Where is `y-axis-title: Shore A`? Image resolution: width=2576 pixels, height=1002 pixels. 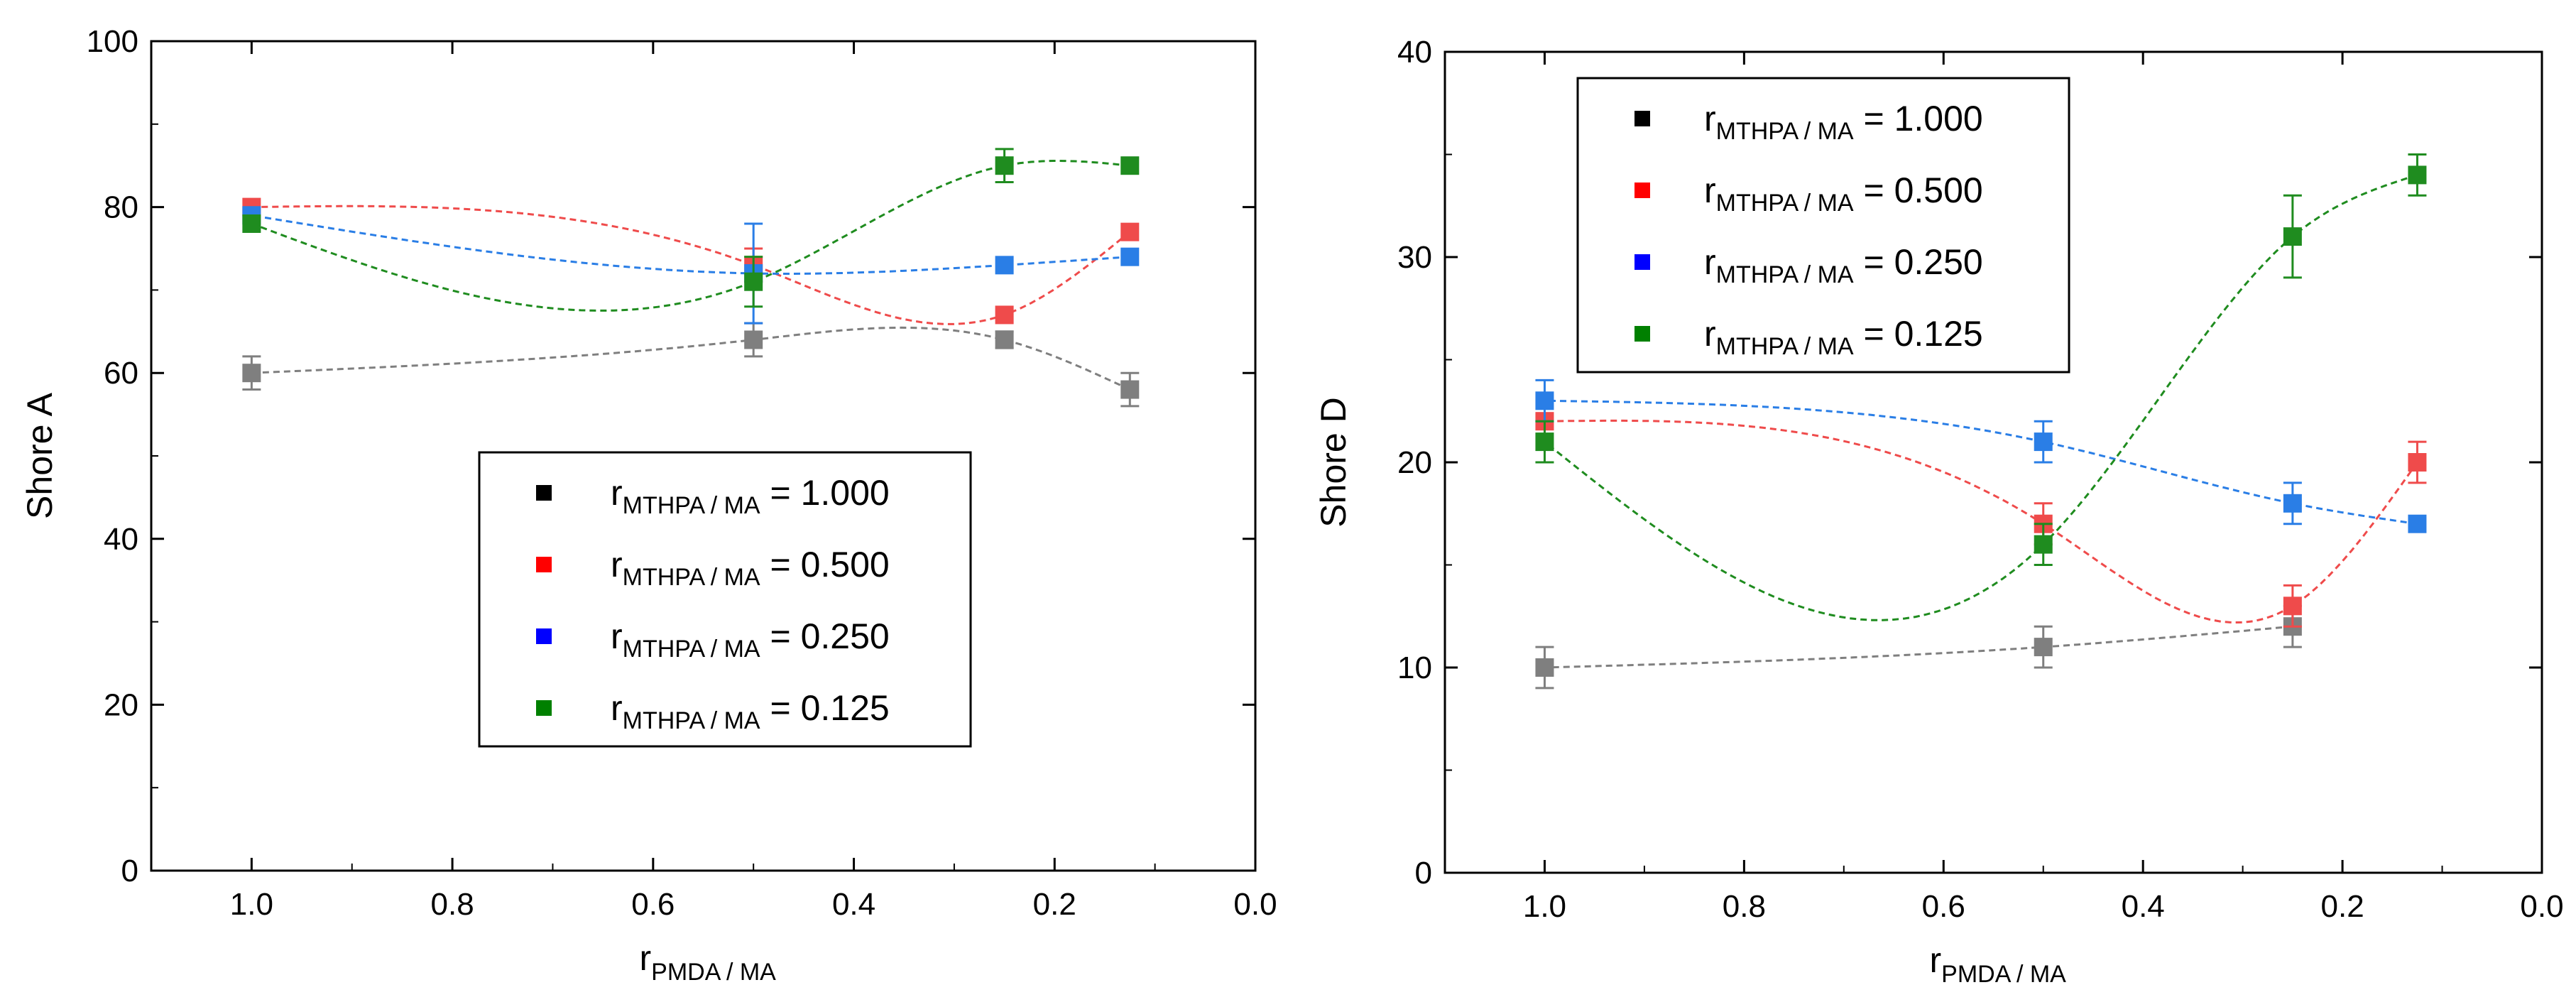 y-axis-title: Shore A is located at coordinates (40, 456).